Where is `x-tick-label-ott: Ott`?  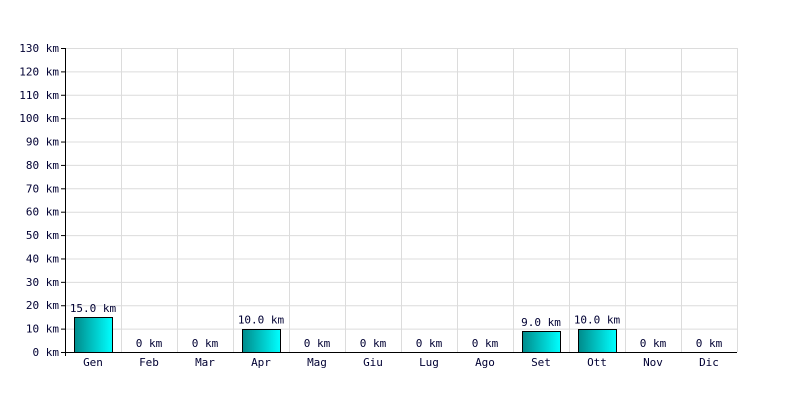
x-tick-label-ott: Ott is located at coordinates (597, 362).